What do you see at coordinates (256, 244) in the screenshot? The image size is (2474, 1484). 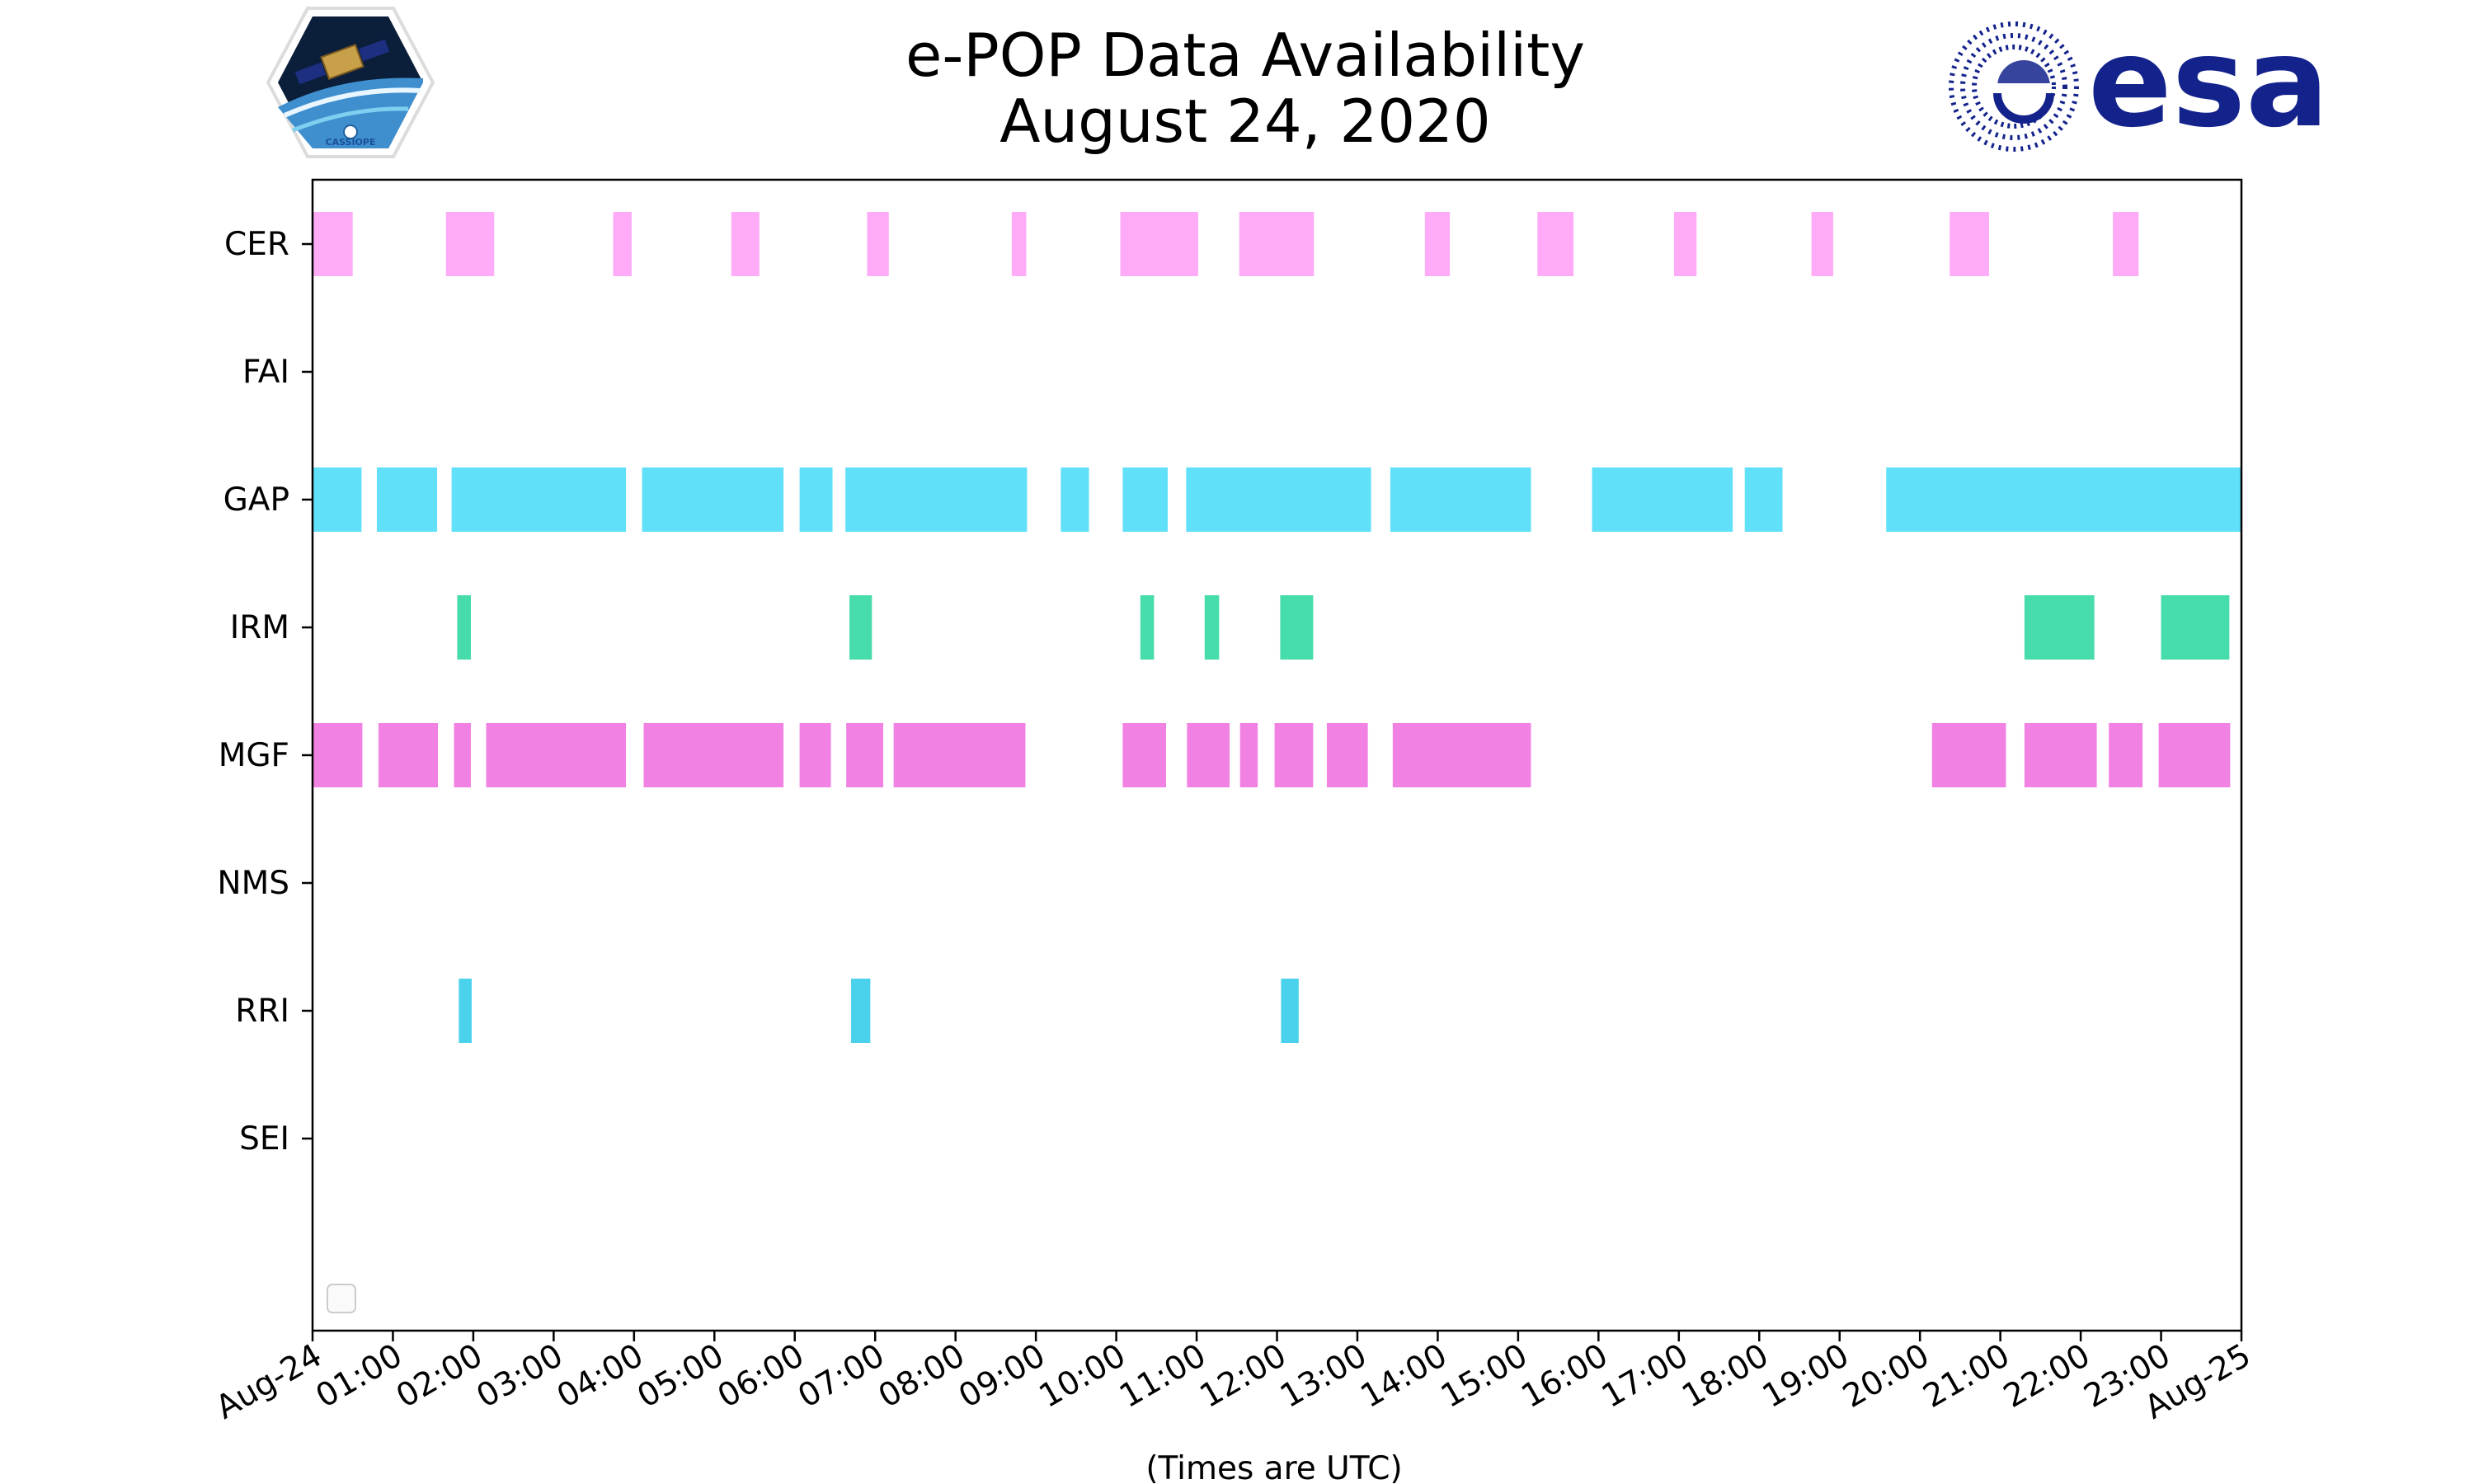 I see `y-tick-label-cer: CER` at bounding box center [256, 244].